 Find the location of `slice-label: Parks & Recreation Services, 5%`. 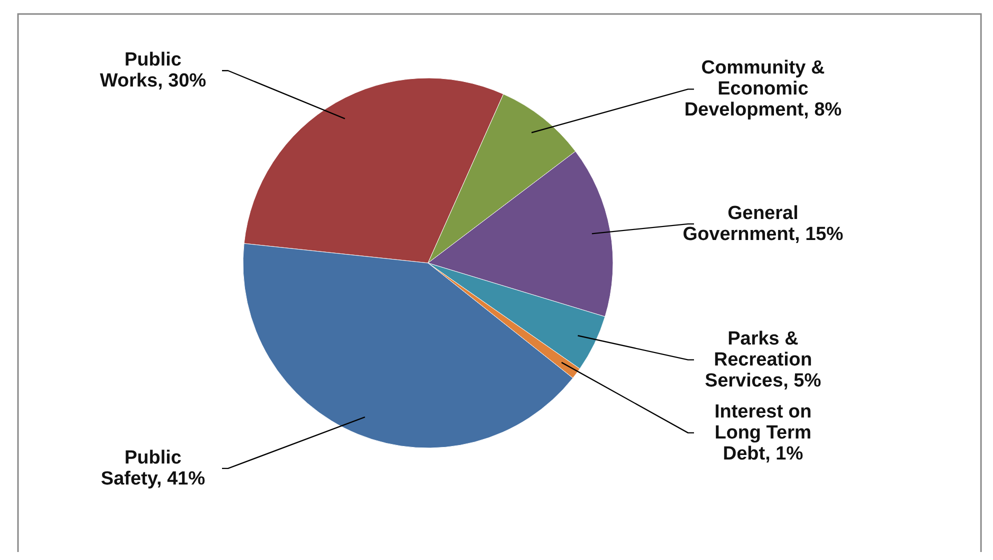

slice-label: Parks & Recreation Services, 5% is located at coordinates (763, 360).